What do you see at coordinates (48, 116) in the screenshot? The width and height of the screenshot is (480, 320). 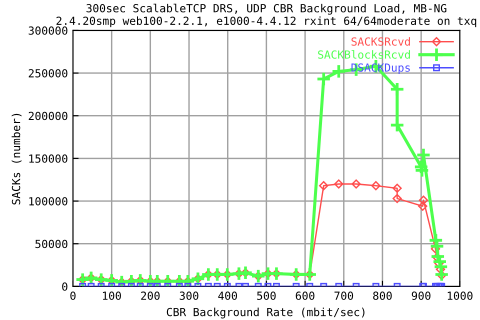 I see `y-tick-label: 200000` at bounding box center [48, 116].